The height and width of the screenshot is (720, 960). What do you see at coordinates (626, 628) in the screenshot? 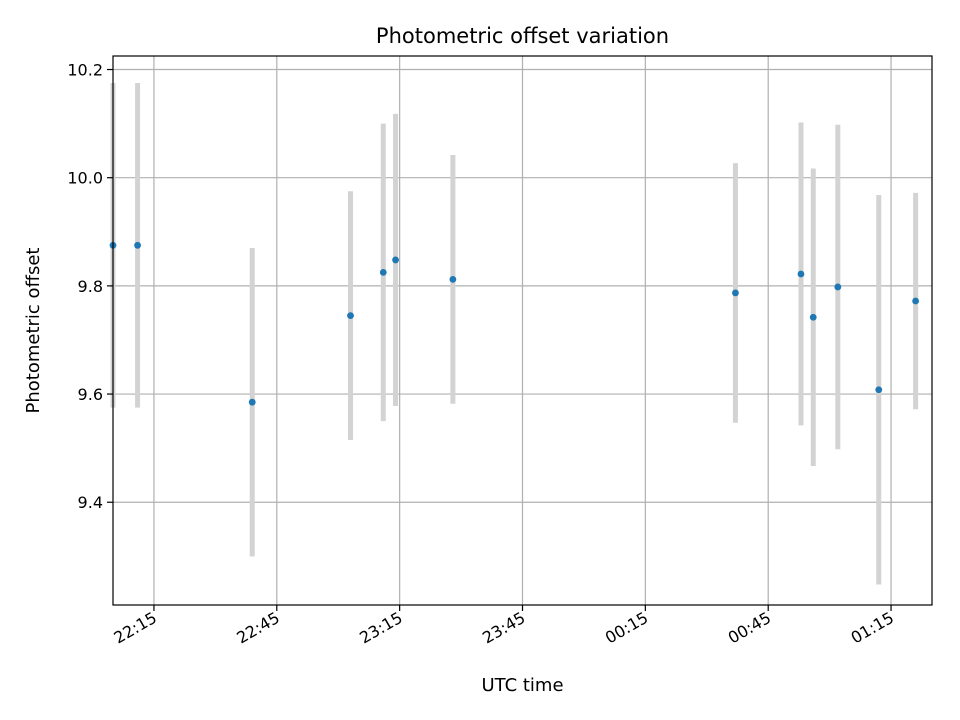
I see `x-tick-label: 00:15` at bounding box center [626, 628].